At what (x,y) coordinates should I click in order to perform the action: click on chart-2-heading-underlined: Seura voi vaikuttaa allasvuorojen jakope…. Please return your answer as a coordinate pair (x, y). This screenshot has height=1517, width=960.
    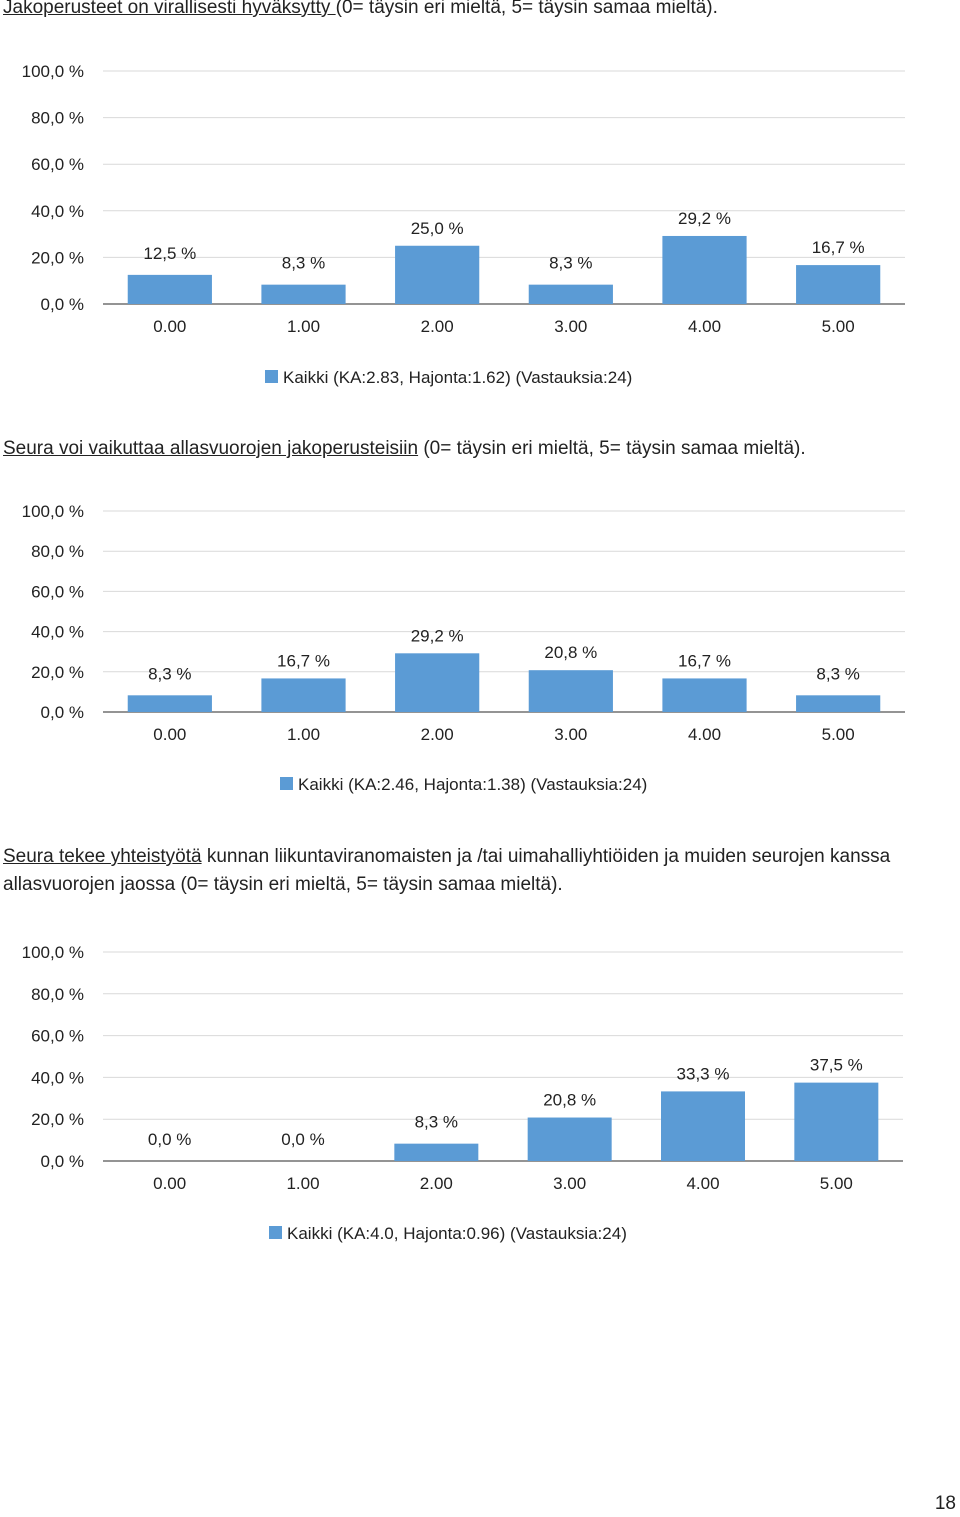
    Looking at the image, I should click on (211, 448).